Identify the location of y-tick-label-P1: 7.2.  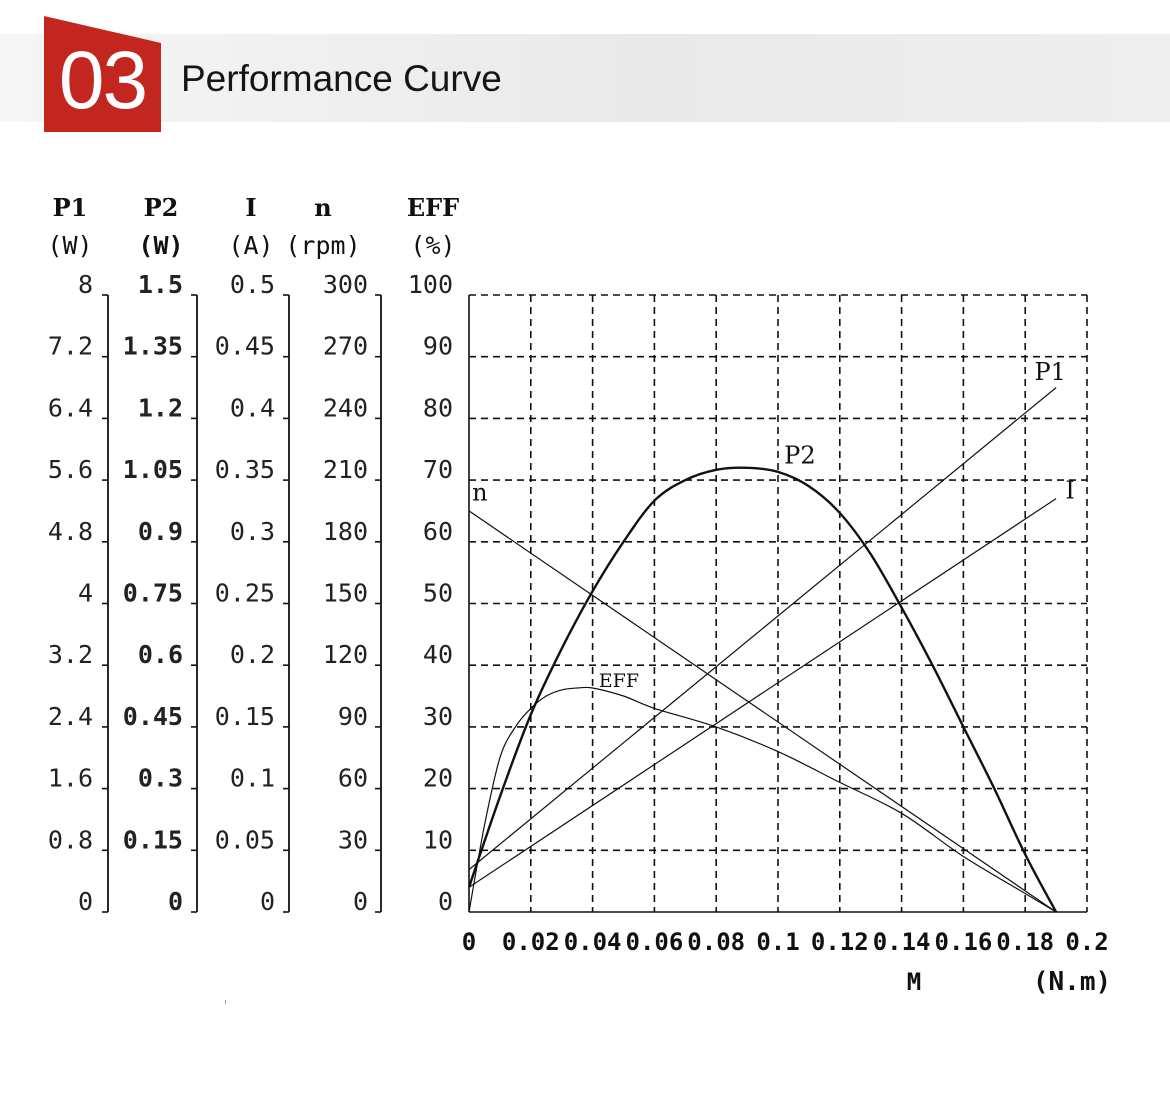
(70, 346).